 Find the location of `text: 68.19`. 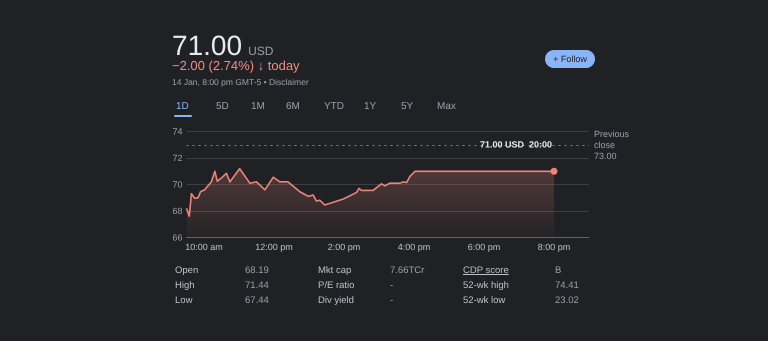

text: 68.19 is located at coordinates (257, 270).